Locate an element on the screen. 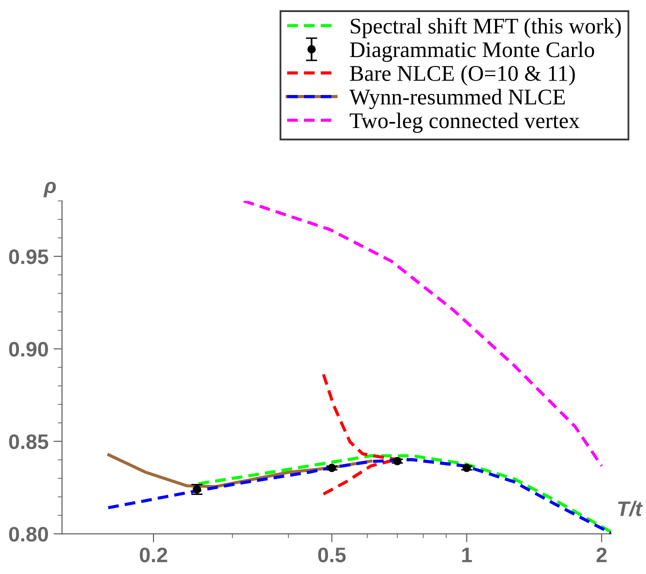  x-tick-label: 2 is located at coordinates (601, 555).